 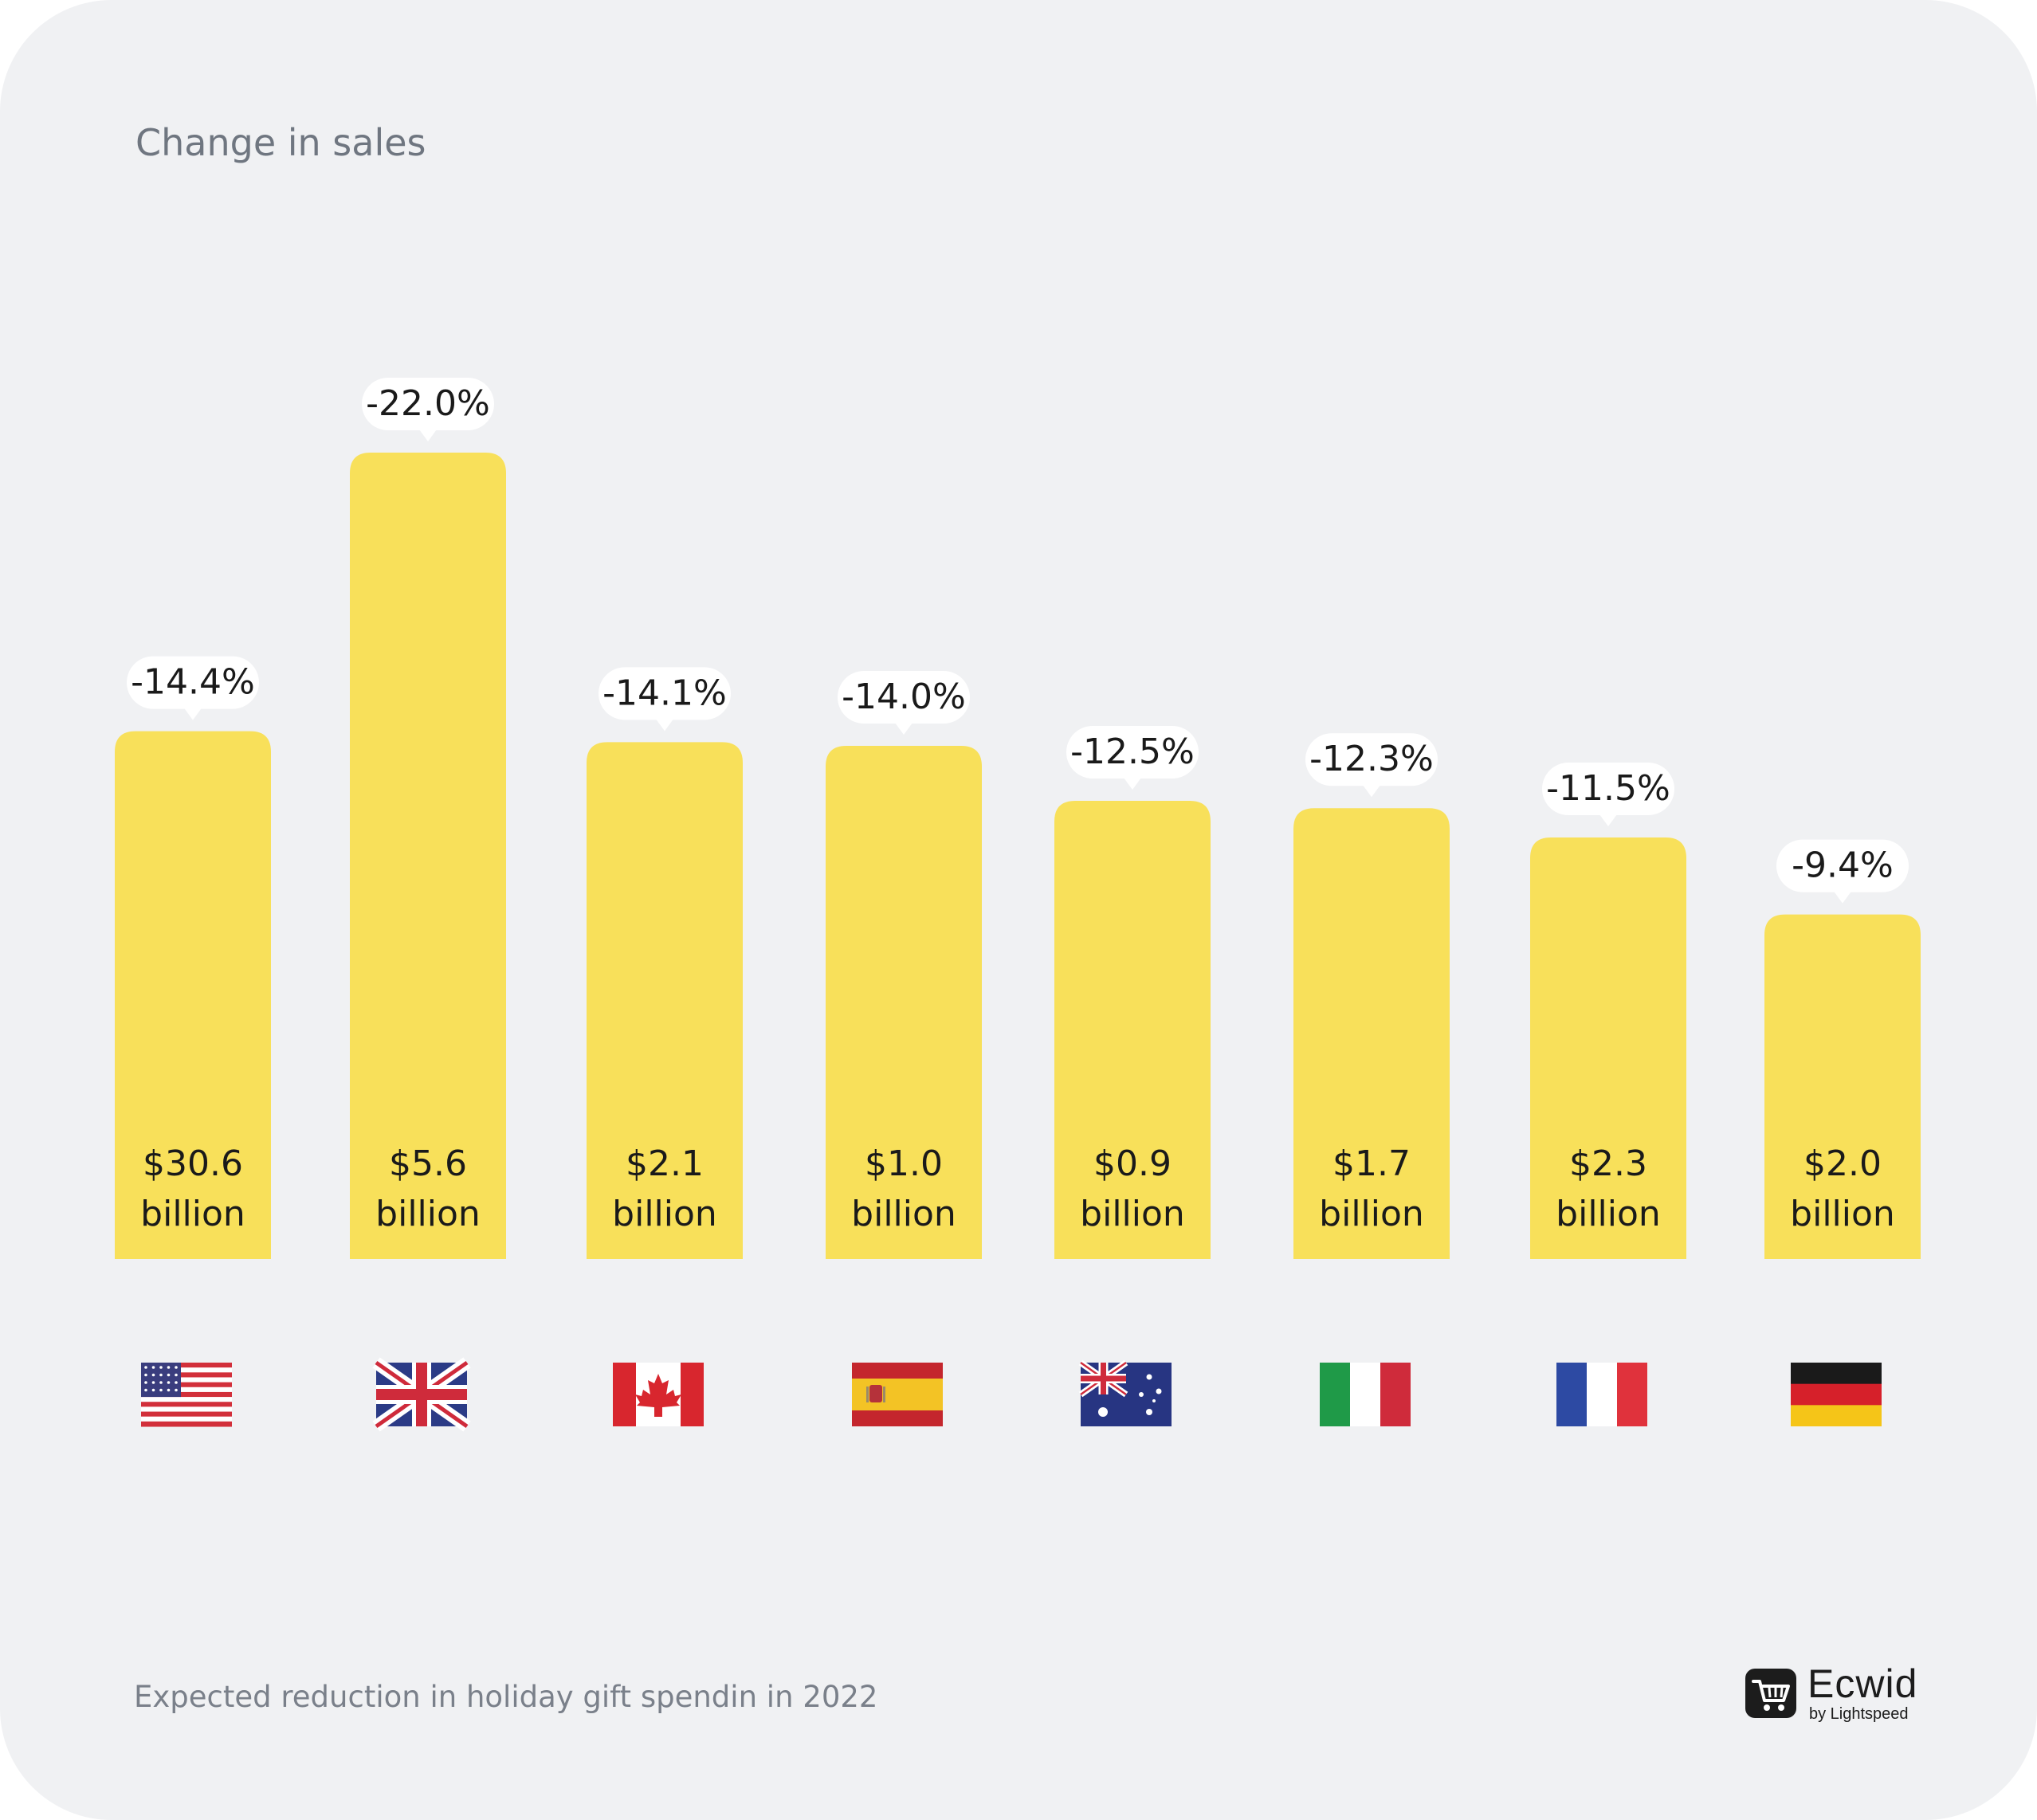 I want to click on bar-amount-label: $30.6, so click(x=193, y=1163).